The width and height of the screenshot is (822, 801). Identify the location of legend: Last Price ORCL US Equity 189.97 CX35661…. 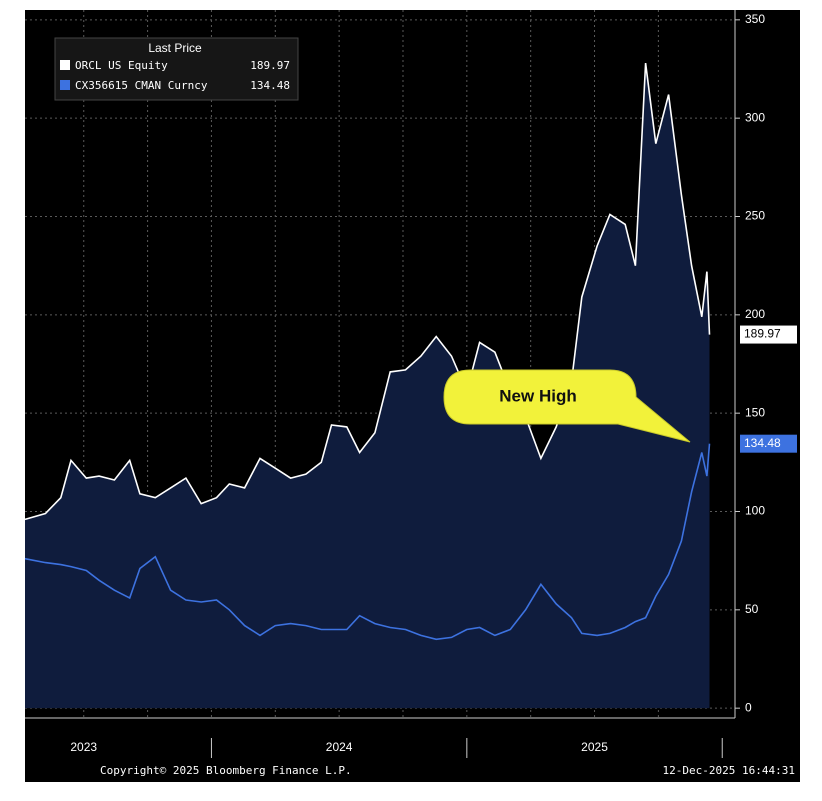
(176, 69).